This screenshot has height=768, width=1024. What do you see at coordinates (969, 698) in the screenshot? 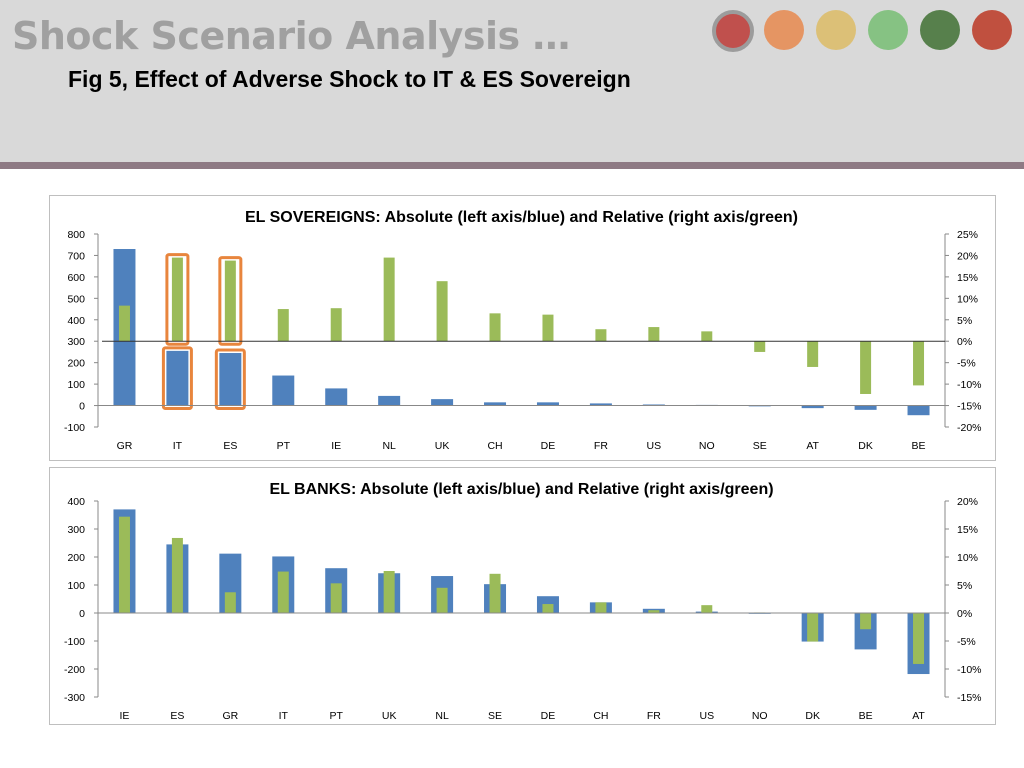
I see `right-tick-label: -15%` at bounding box center [969, 698].